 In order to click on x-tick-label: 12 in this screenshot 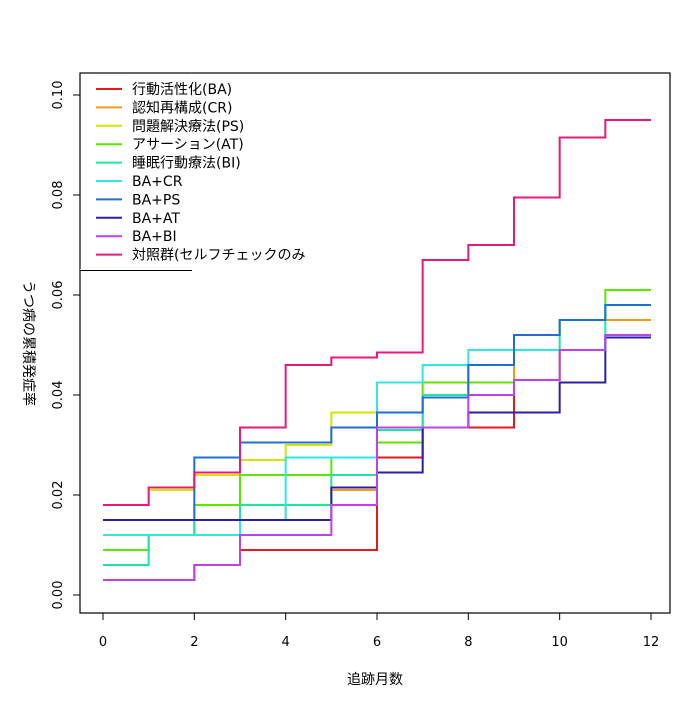, I will do `click(651, 642)`.